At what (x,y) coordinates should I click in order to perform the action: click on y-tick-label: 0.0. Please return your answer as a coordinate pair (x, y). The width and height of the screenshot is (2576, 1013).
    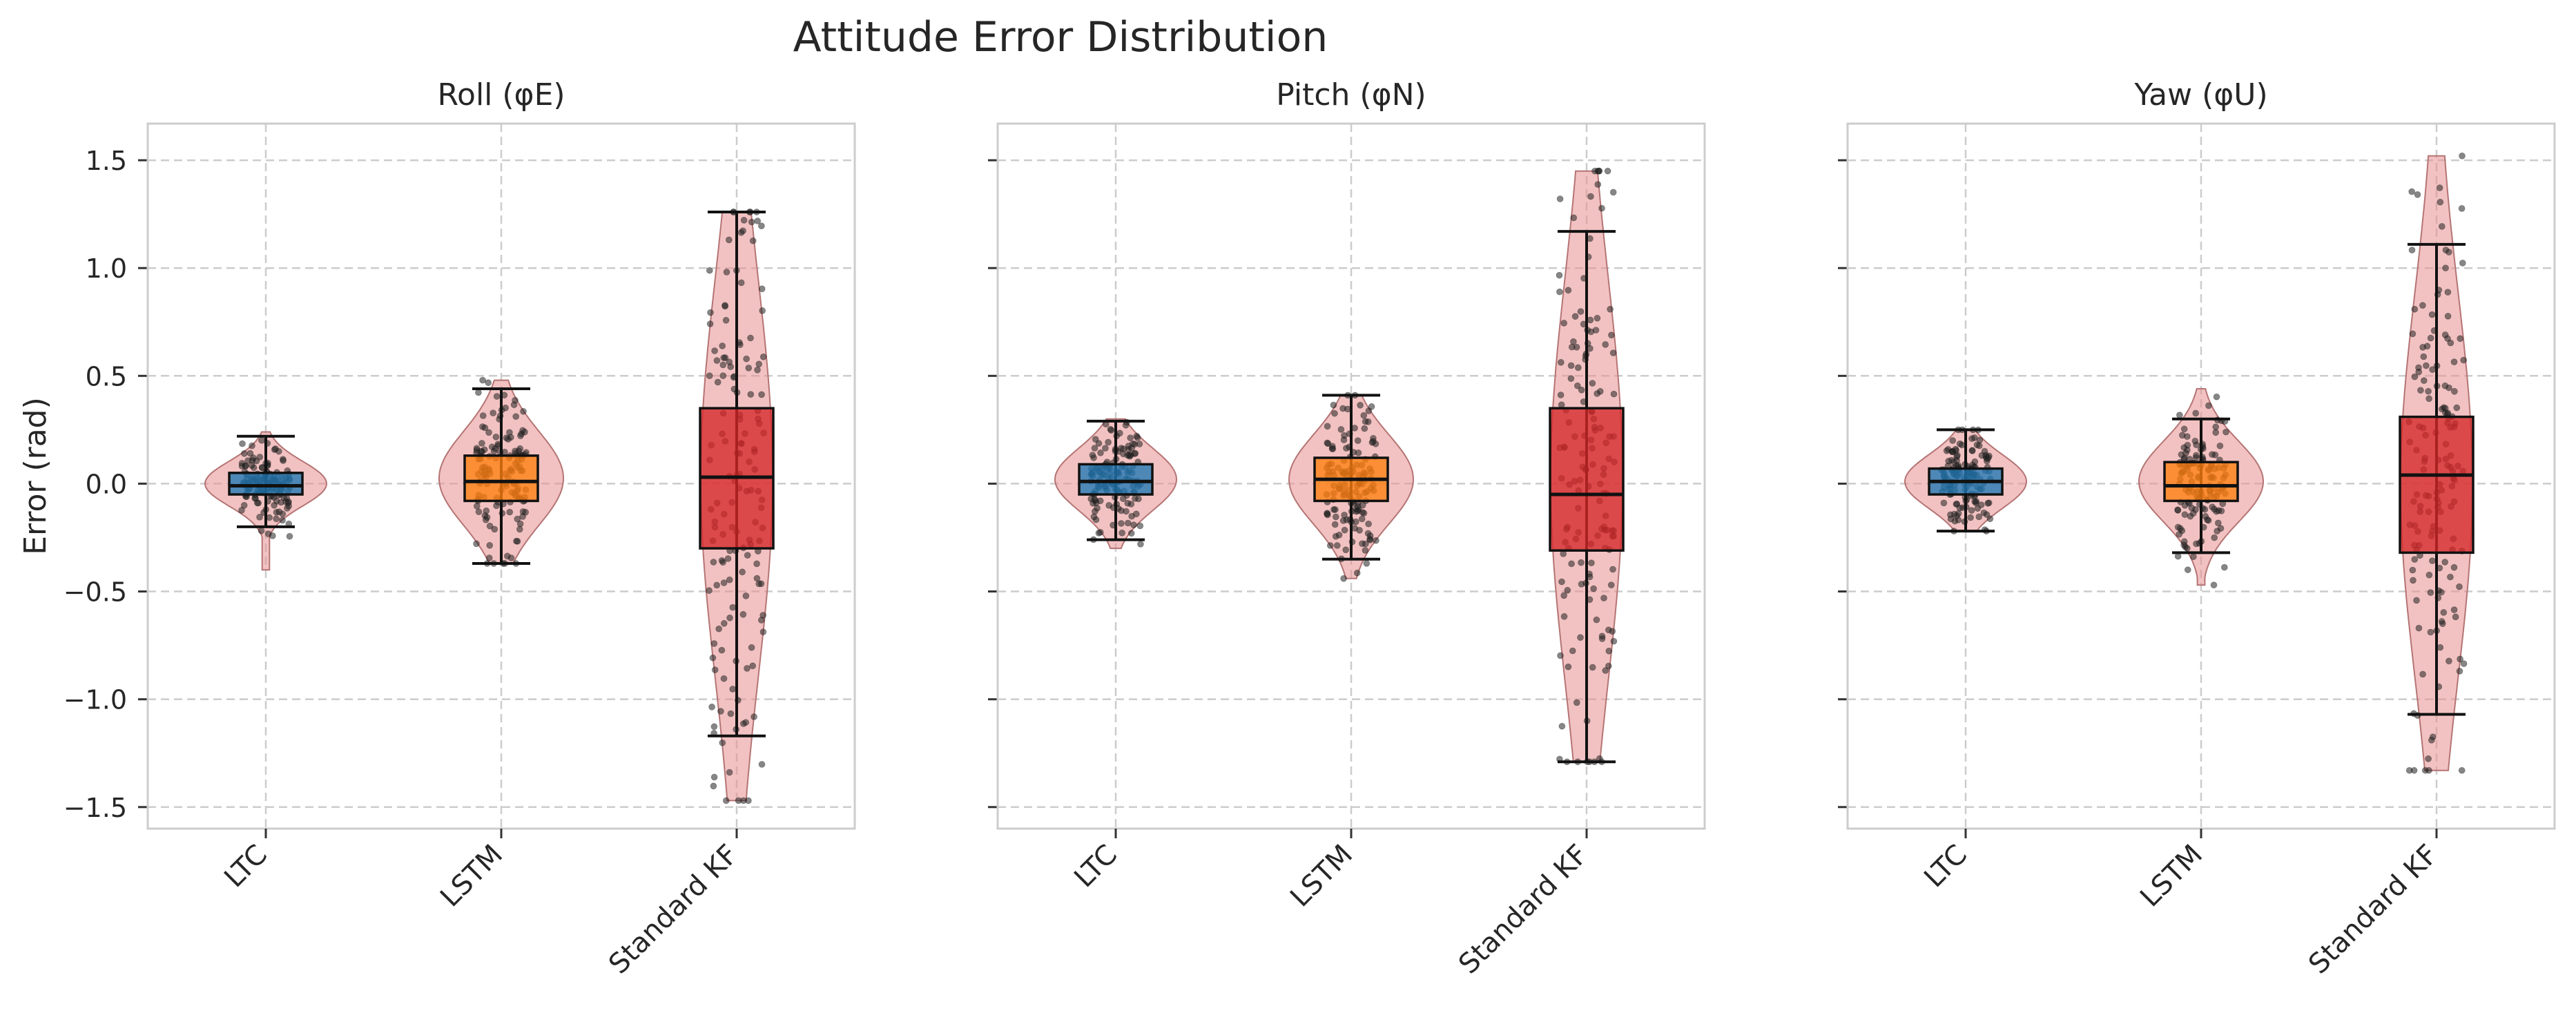
    Looking at the image, I should click on (107, 484).